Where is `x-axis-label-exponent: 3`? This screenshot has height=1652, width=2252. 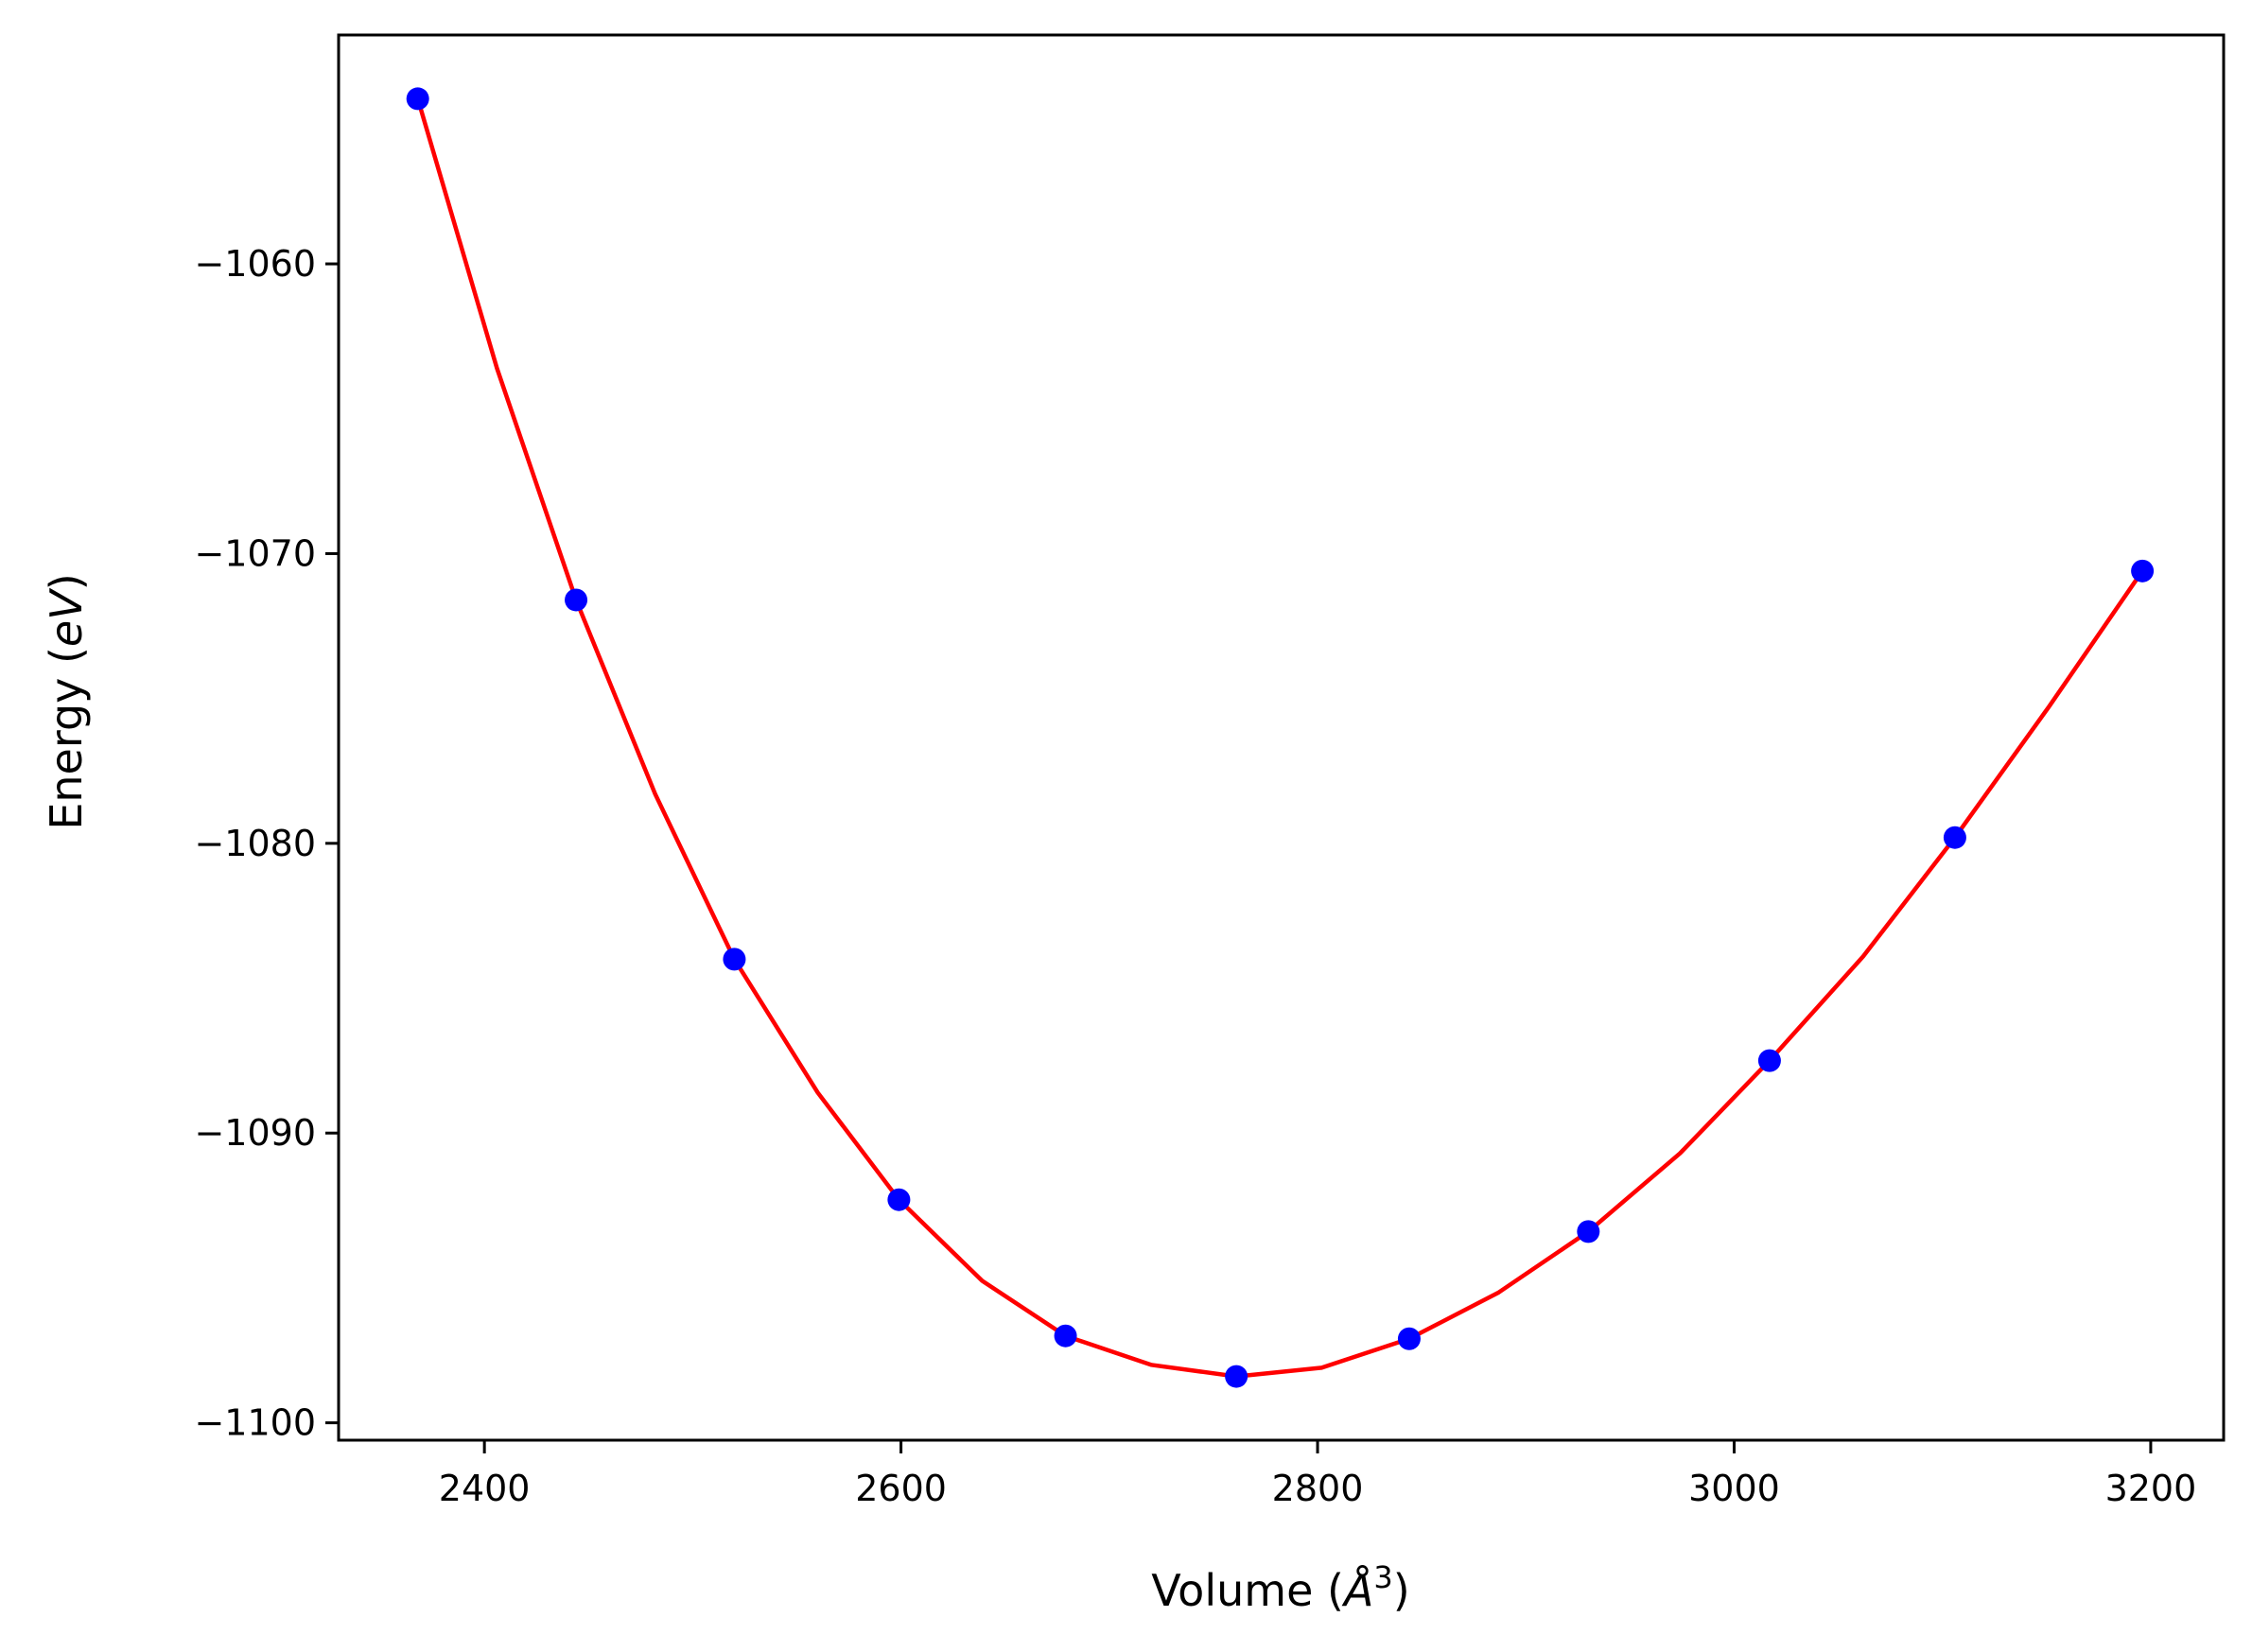 x-axis-label-exponent: 3 is located at coordinates (1383, 1577).